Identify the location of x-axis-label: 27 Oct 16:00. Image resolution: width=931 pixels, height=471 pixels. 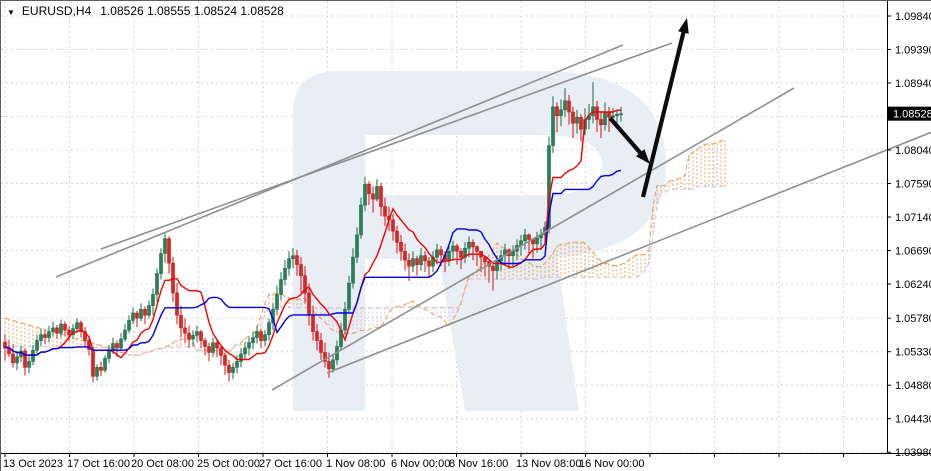
(290, 464).